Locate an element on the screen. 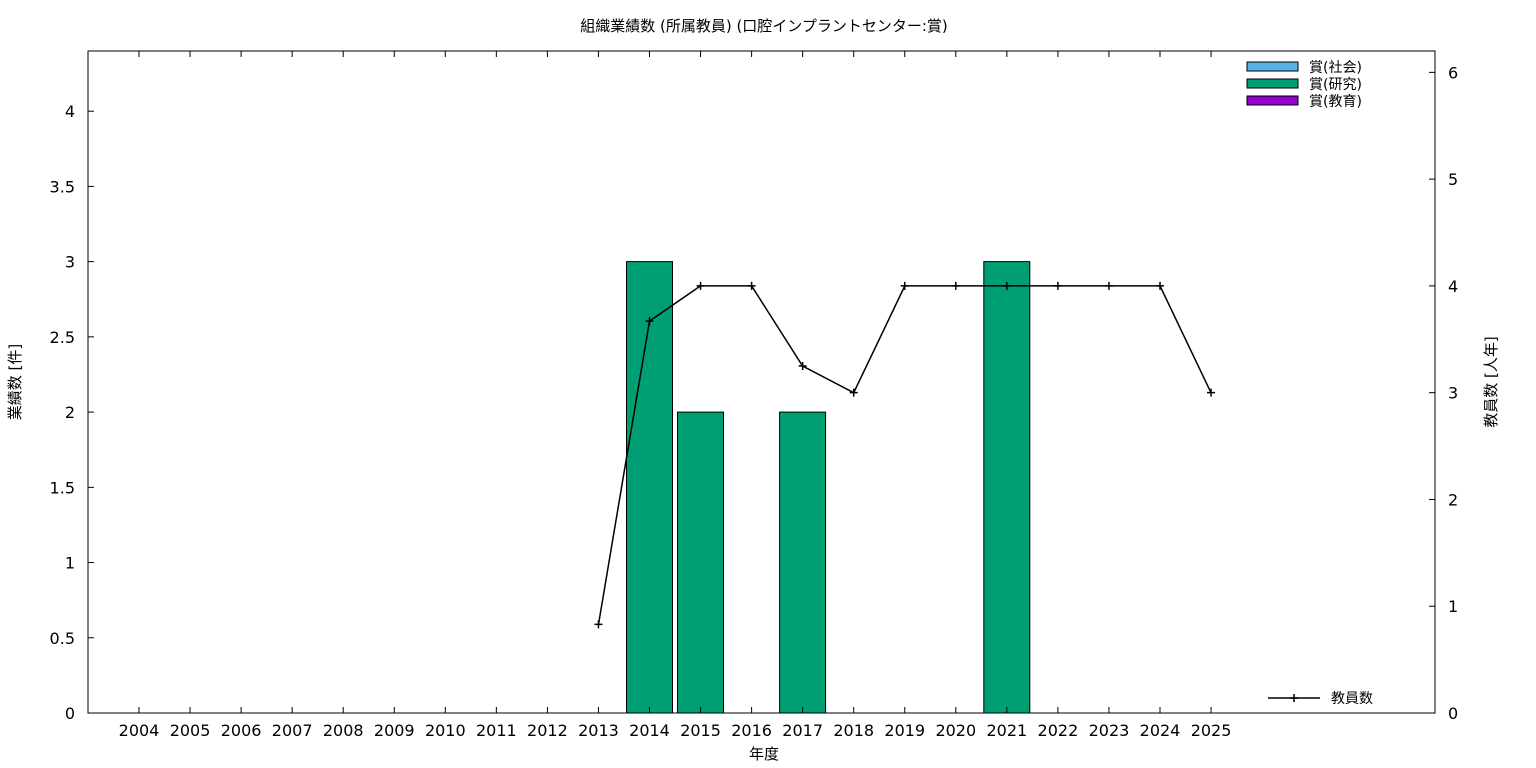 This screenshot has height=768, width=1536. y2-tick-label: 1 is located at coordinates (1453, 606).